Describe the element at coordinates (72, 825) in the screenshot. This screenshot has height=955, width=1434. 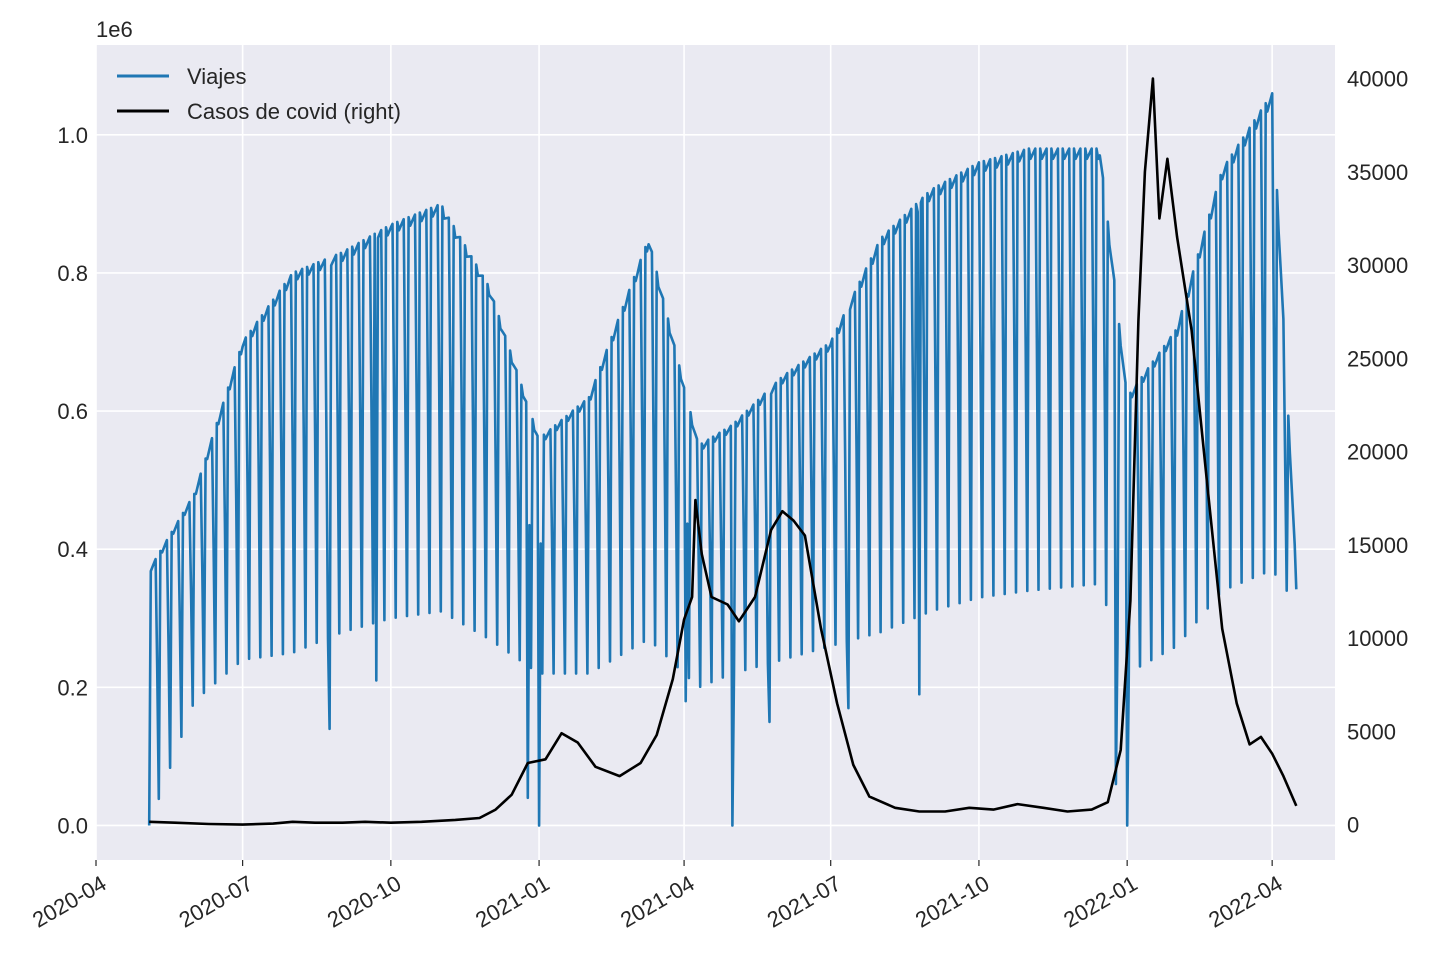
I see `y-left-tick-label: 0.0` at that location.